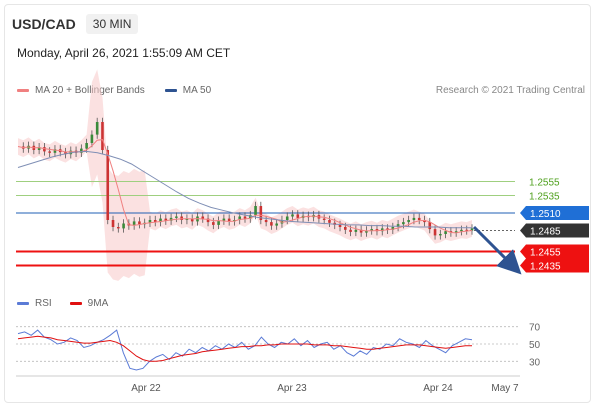 The width and height of the screenshot is (595, 407). I want to click on main-legend: MA 20 + Bollinger Bands MA 50, so click(114, 90).